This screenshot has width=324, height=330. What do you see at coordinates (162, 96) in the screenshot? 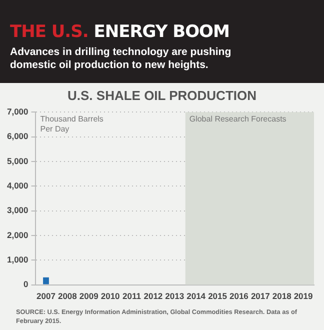
I see `text: U.S. SHALE OIL PRODUCTION` at bounding box center [162, 96].